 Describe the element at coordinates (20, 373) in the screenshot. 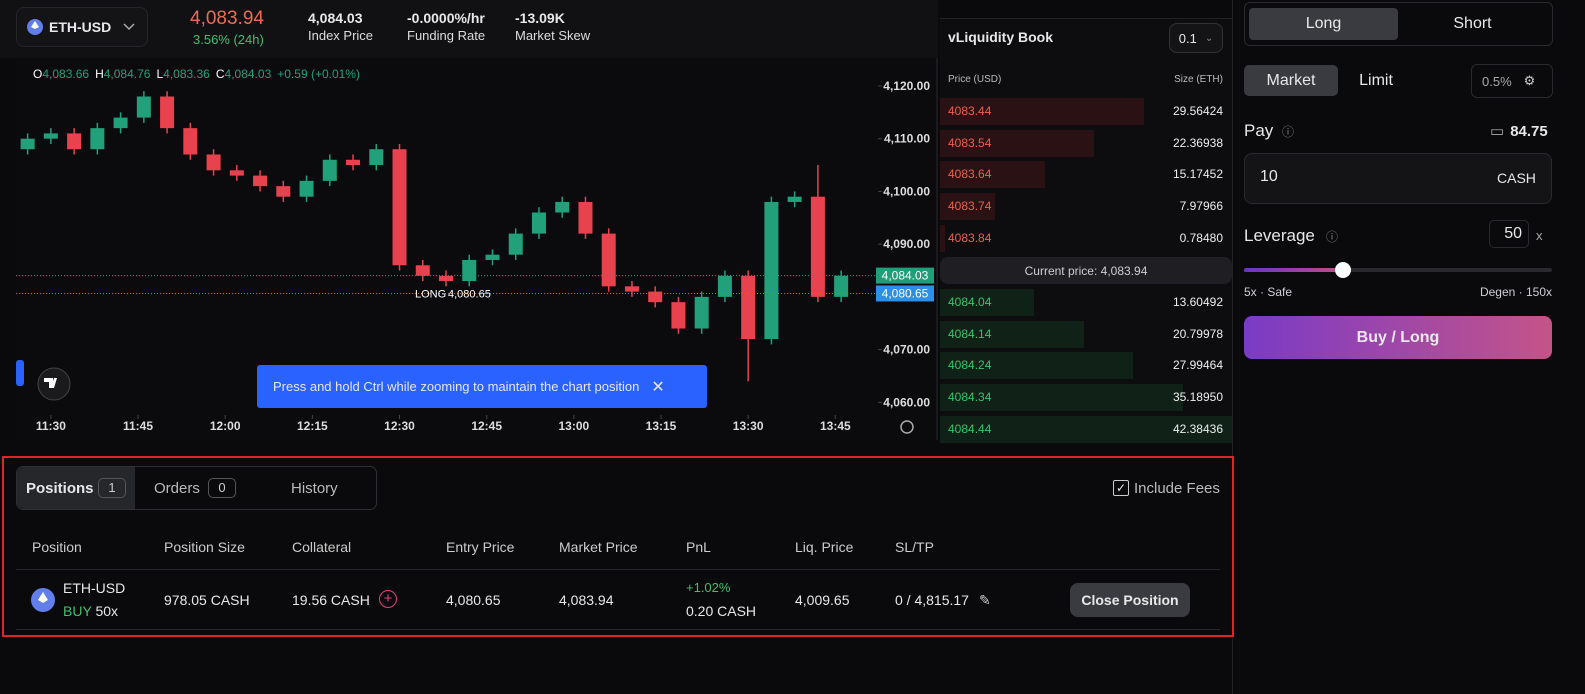

I see `collapse-handle` at that location.